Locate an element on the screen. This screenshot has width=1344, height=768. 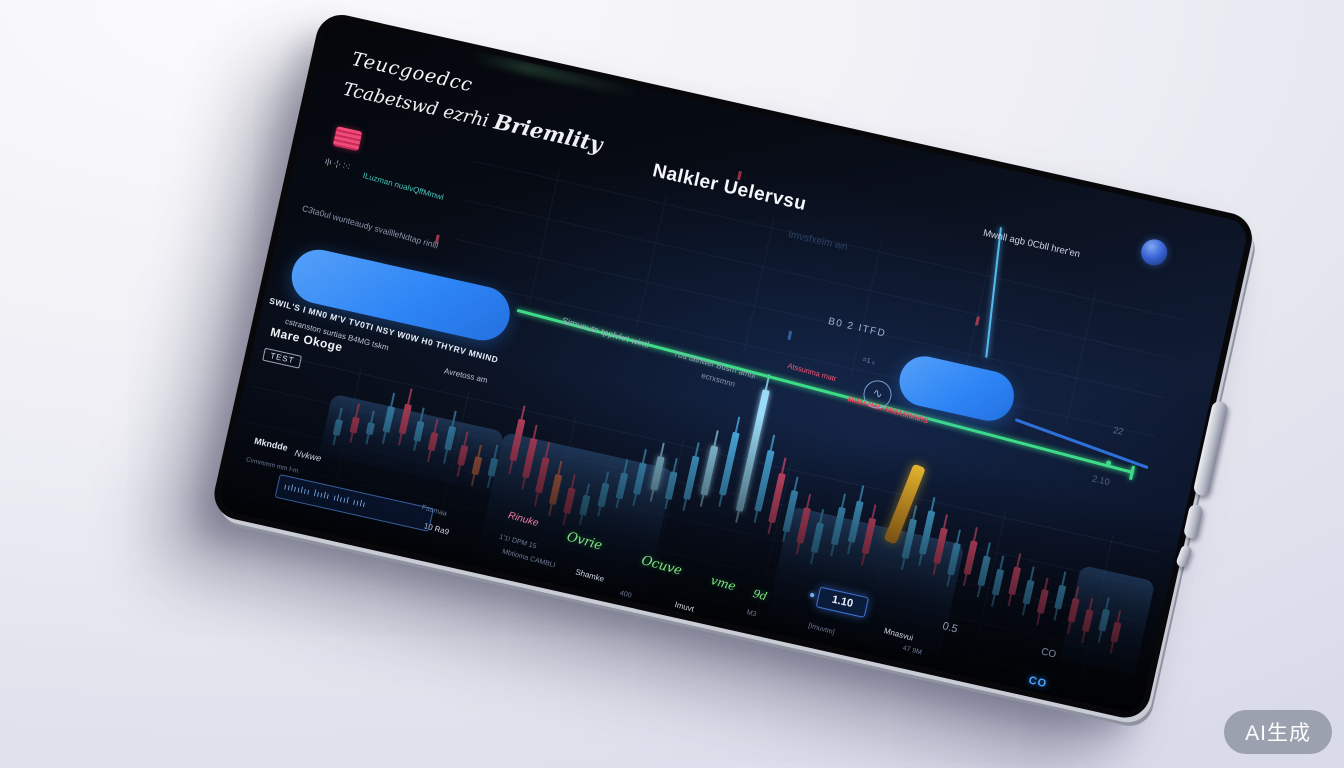
ai-watermark-badge: AI生成 is located at coordinates (1278, 732).